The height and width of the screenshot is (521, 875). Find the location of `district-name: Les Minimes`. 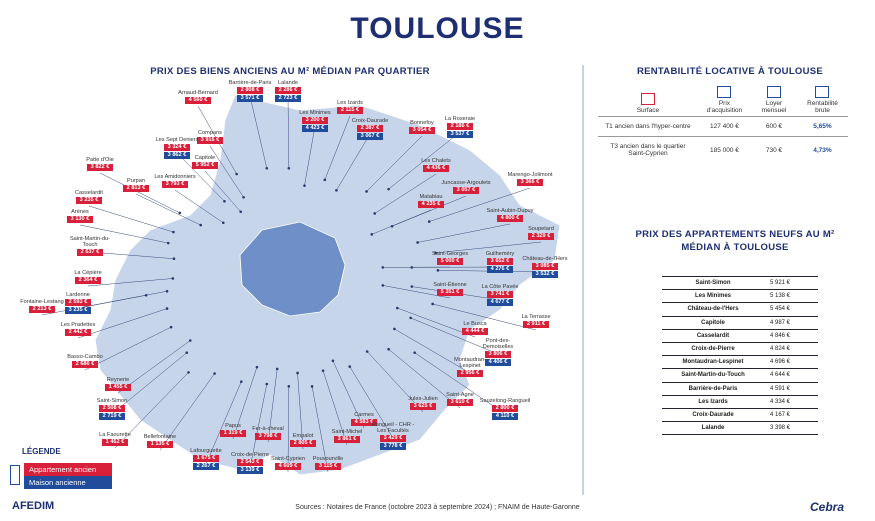

district-name: Les Minimes is located at coordinates (315, 113).